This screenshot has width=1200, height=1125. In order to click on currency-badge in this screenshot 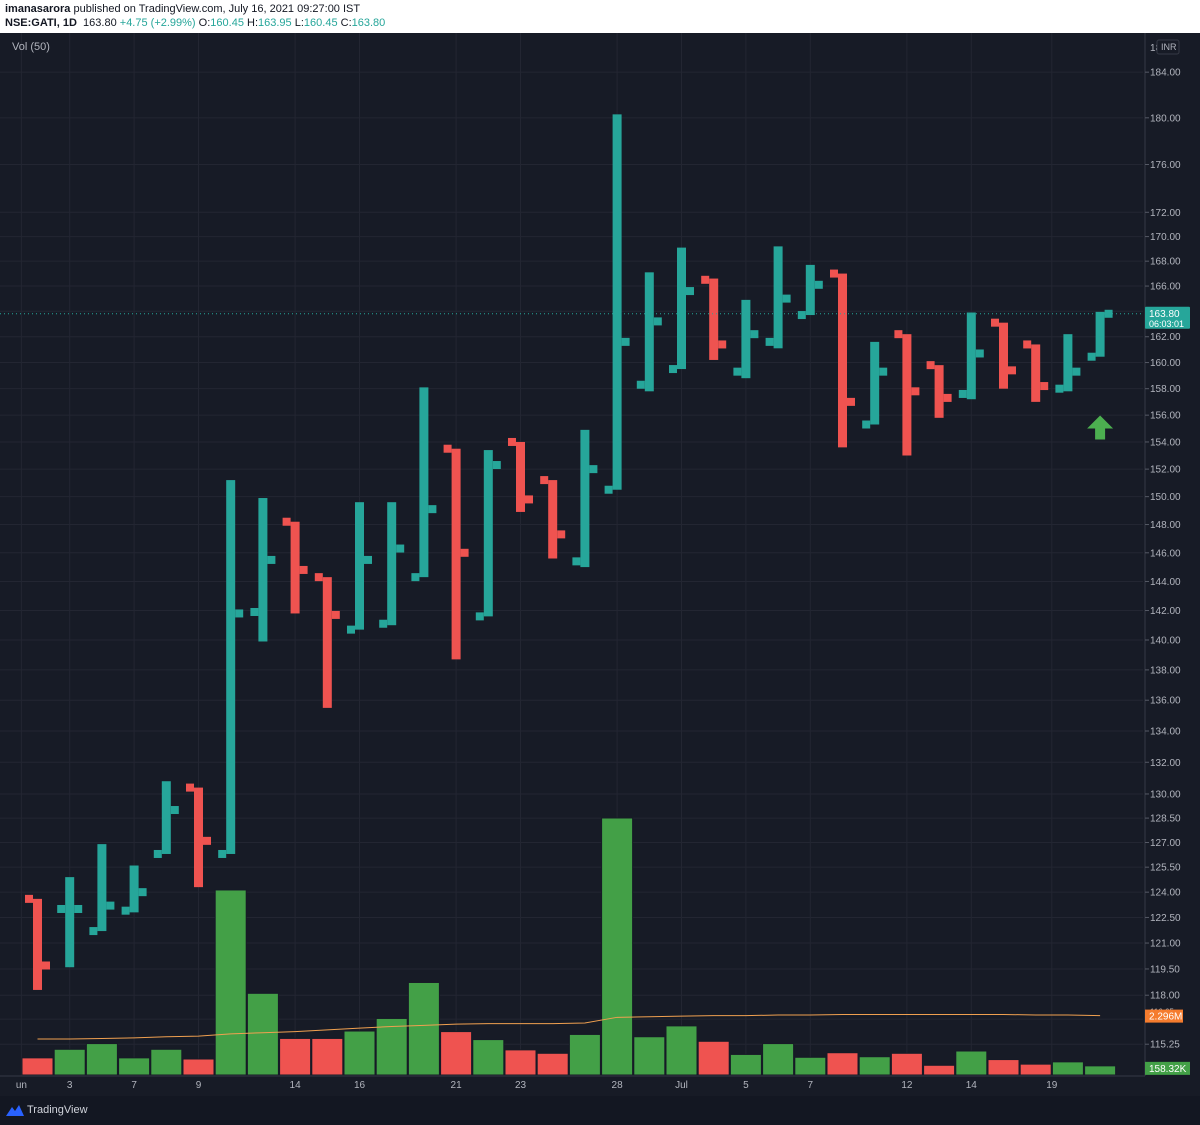, I will do `click(1168, 47)`.